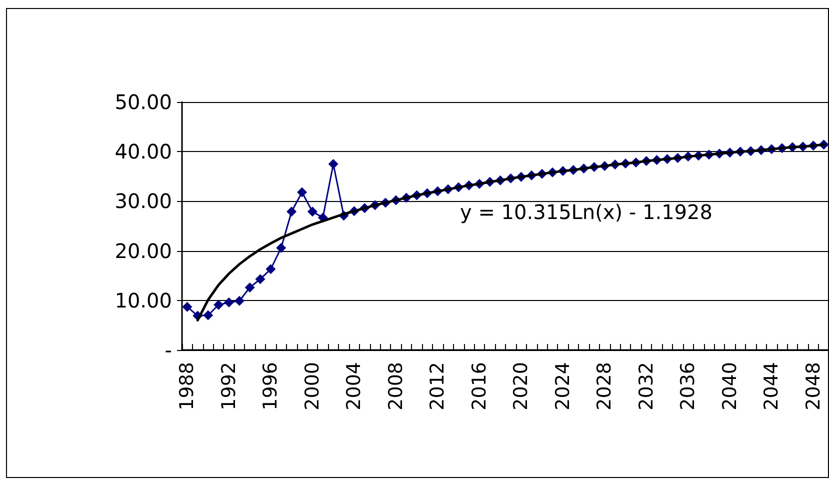 Image resolution: width=829 pixels, height=486 pixels. Describe the element at coordinates (312, 386) in the screenshot. I see `x-tick-label: 2000` at that location.